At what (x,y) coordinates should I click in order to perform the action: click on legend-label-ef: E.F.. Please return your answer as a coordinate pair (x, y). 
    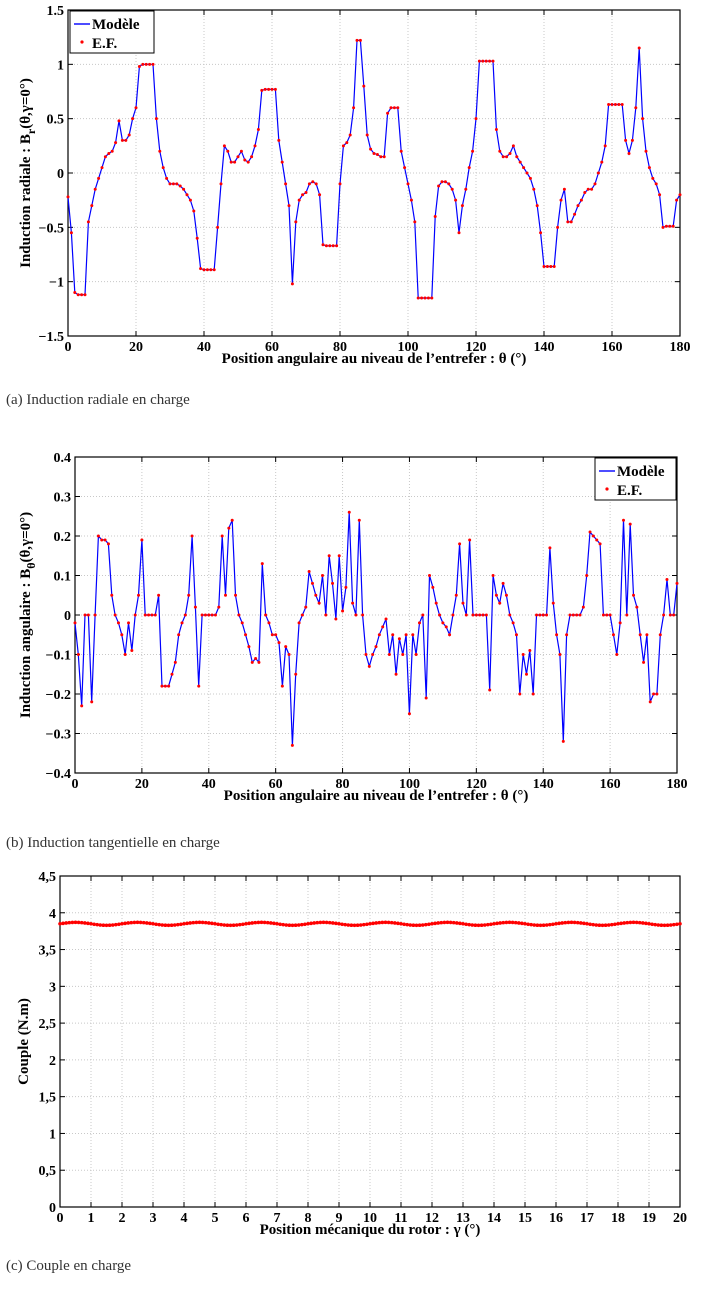
    Looking at the image, I should click on (630, 491).